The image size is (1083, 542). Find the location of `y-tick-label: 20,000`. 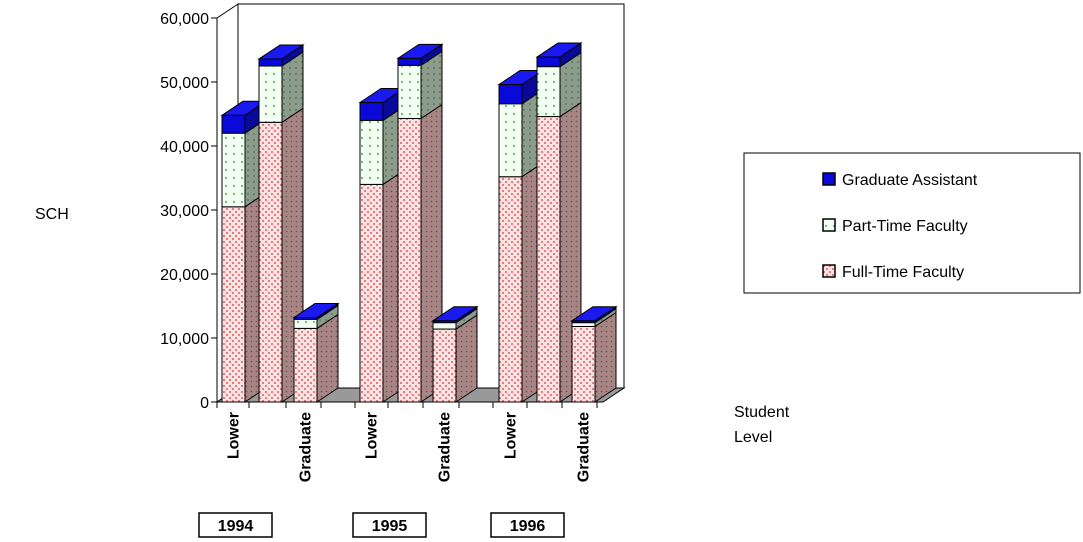

y-tick-label: 20,000 is located at coordinates (184, 275).